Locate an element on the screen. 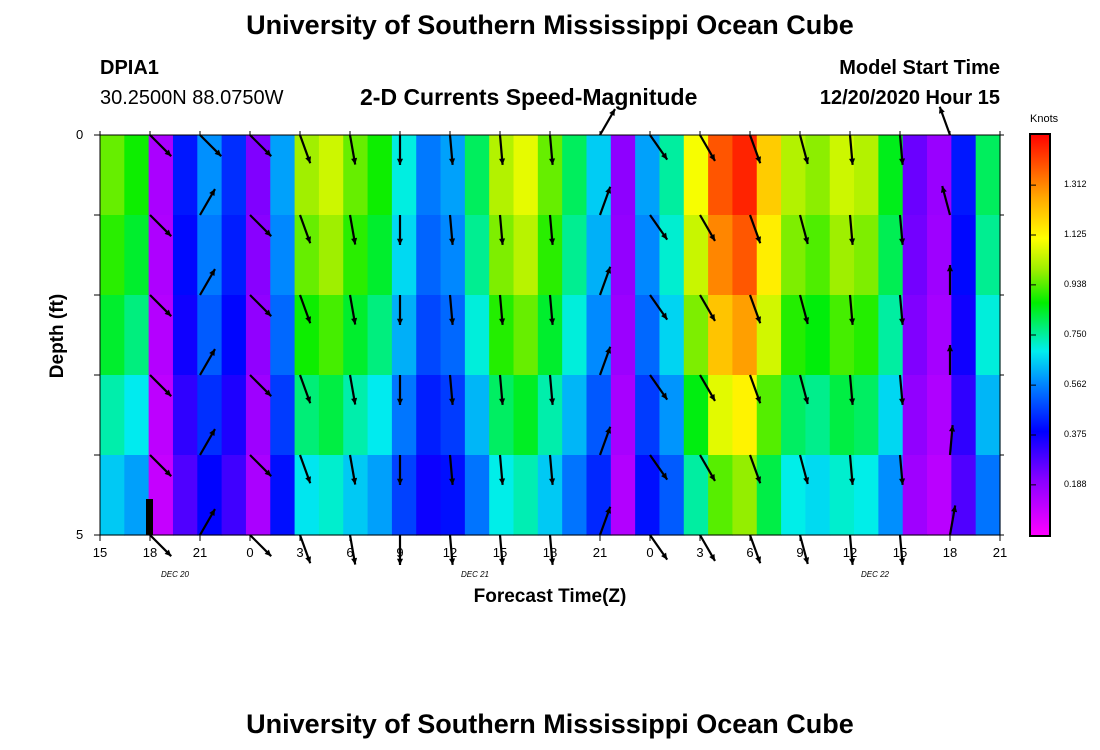 The height and width of the screenshot is (750, 1100). colorbar-tick-label: 0.562 is located at coordinates (1075, 384).